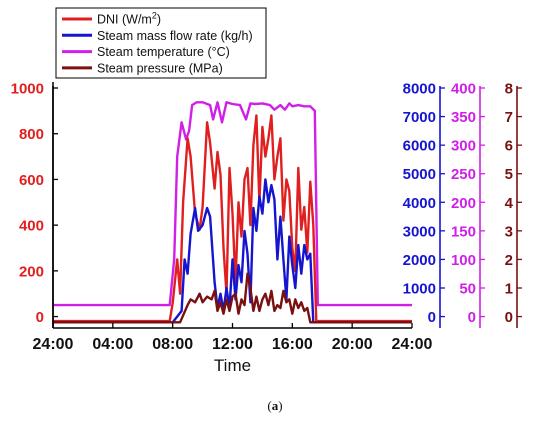 This screenshot has width=550, height=424. Describe the element at coordinates (129, 19) in the screenshot. I see `legend-entry-dni: DNI (W/m2)` at that location.